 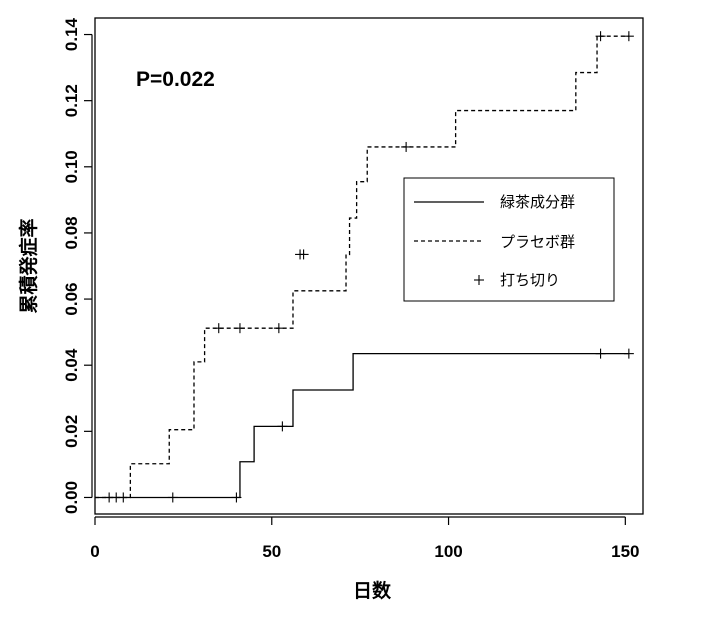 I want to click on y-tick-label: 0.02, so click(x=71, y=431).